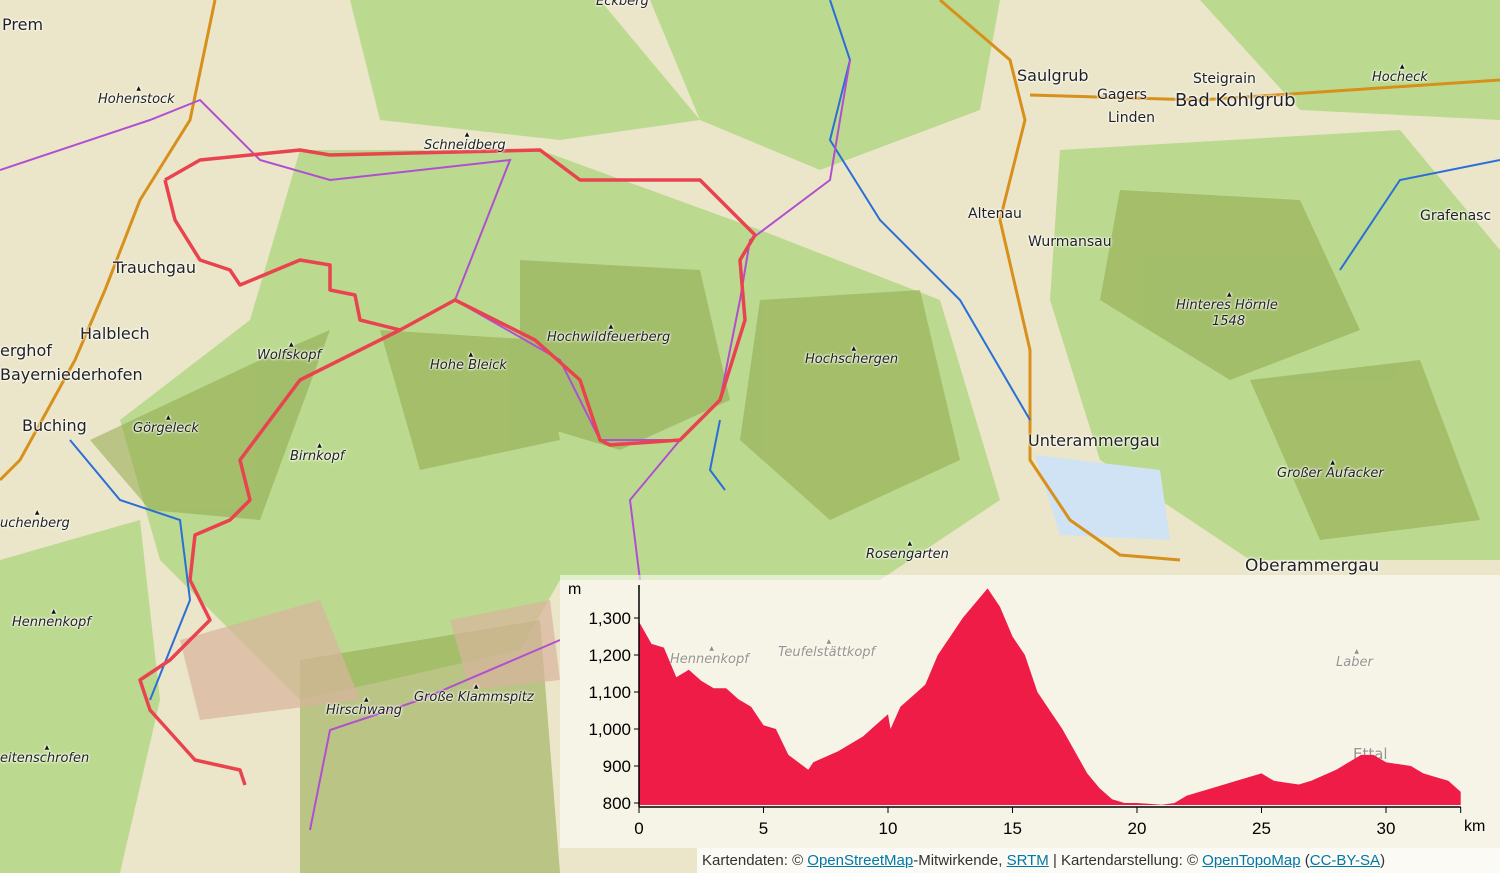 The width and height of the screenshot is (1500, 873). Describe the element at coordinates (289, 352) in the screenshot. I see `map-label: Wolfskopf` at that location.